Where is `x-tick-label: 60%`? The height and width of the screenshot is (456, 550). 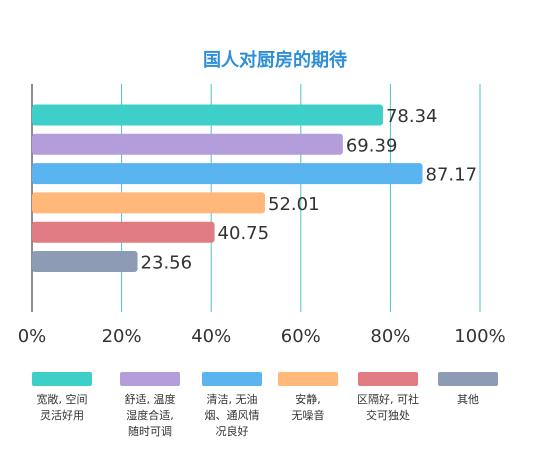
x-tick-label: 60% is located at coordinates (301, 336).